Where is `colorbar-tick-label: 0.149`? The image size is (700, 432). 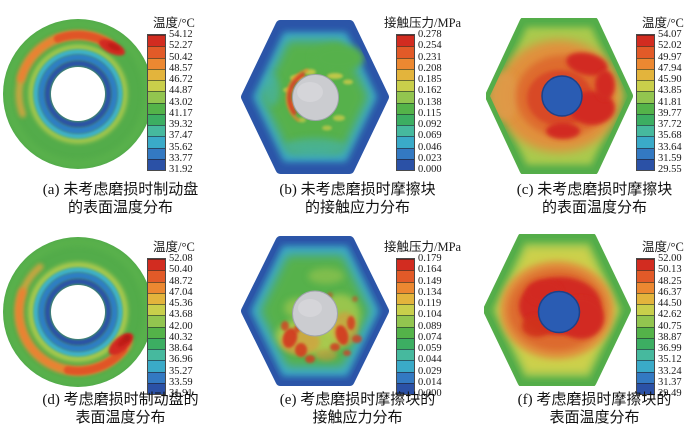 colorbar-tick-label: 0.149 is located at coordinates (430, 281).